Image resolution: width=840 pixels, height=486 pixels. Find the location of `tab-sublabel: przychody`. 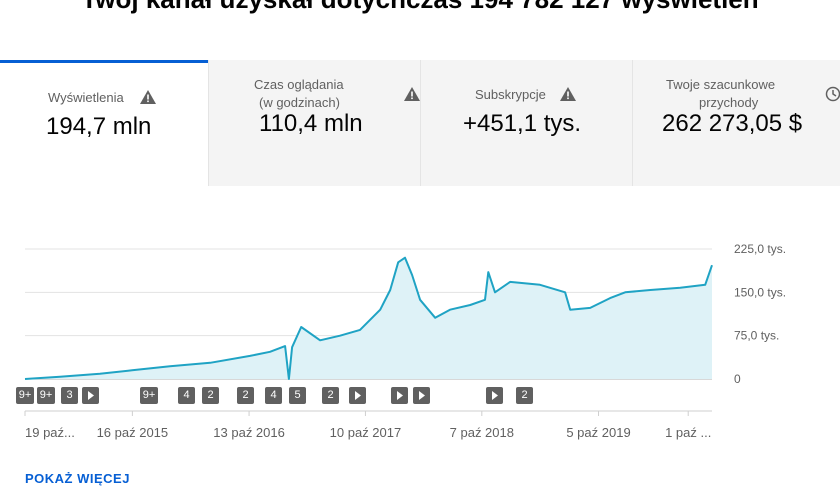

tab-sublabel: przychody is located at coordinates (729, 102).